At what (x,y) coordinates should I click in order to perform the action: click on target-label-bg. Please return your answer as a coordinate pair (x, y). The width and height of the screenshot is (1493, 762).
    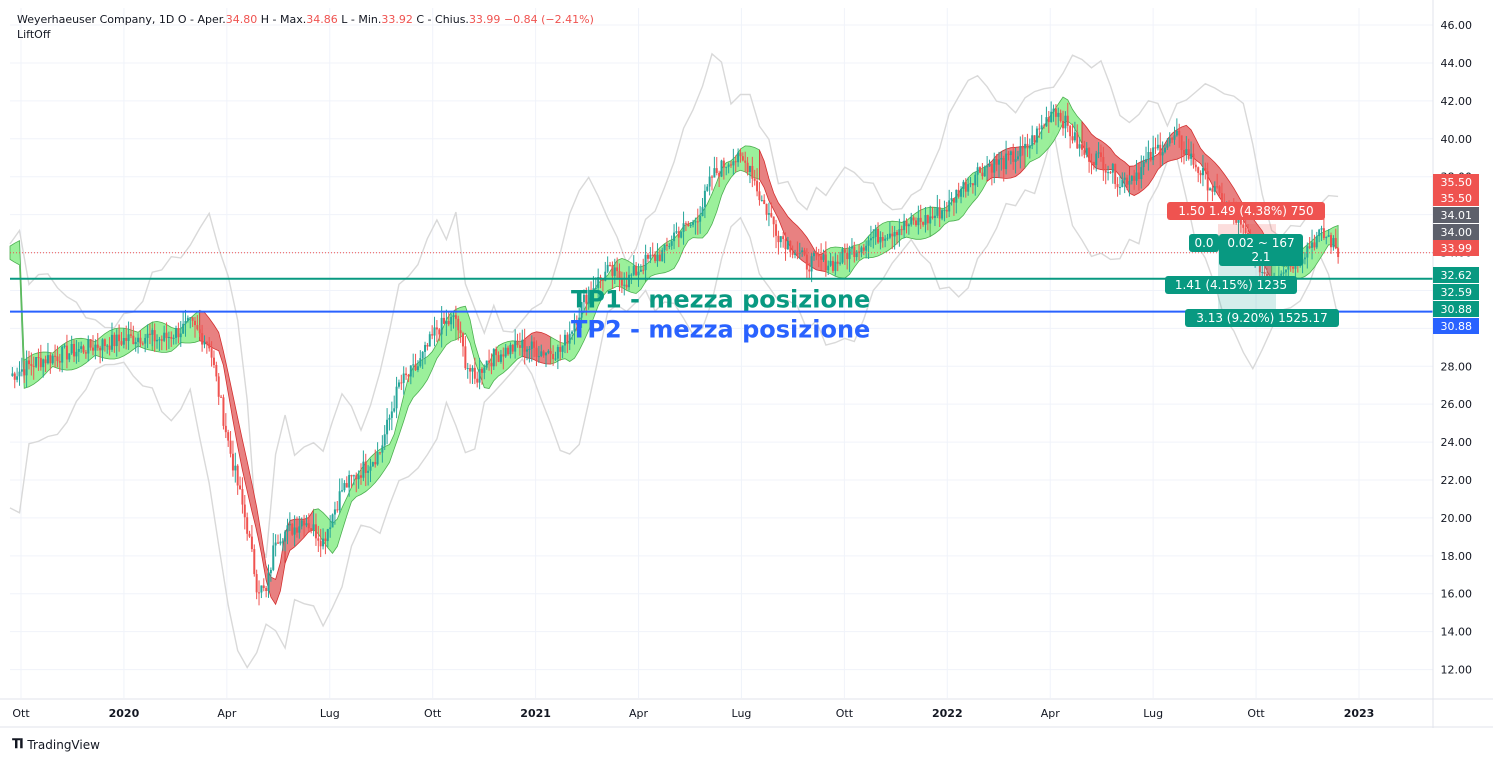
    Looking at the image, I should click on (1262, 318).